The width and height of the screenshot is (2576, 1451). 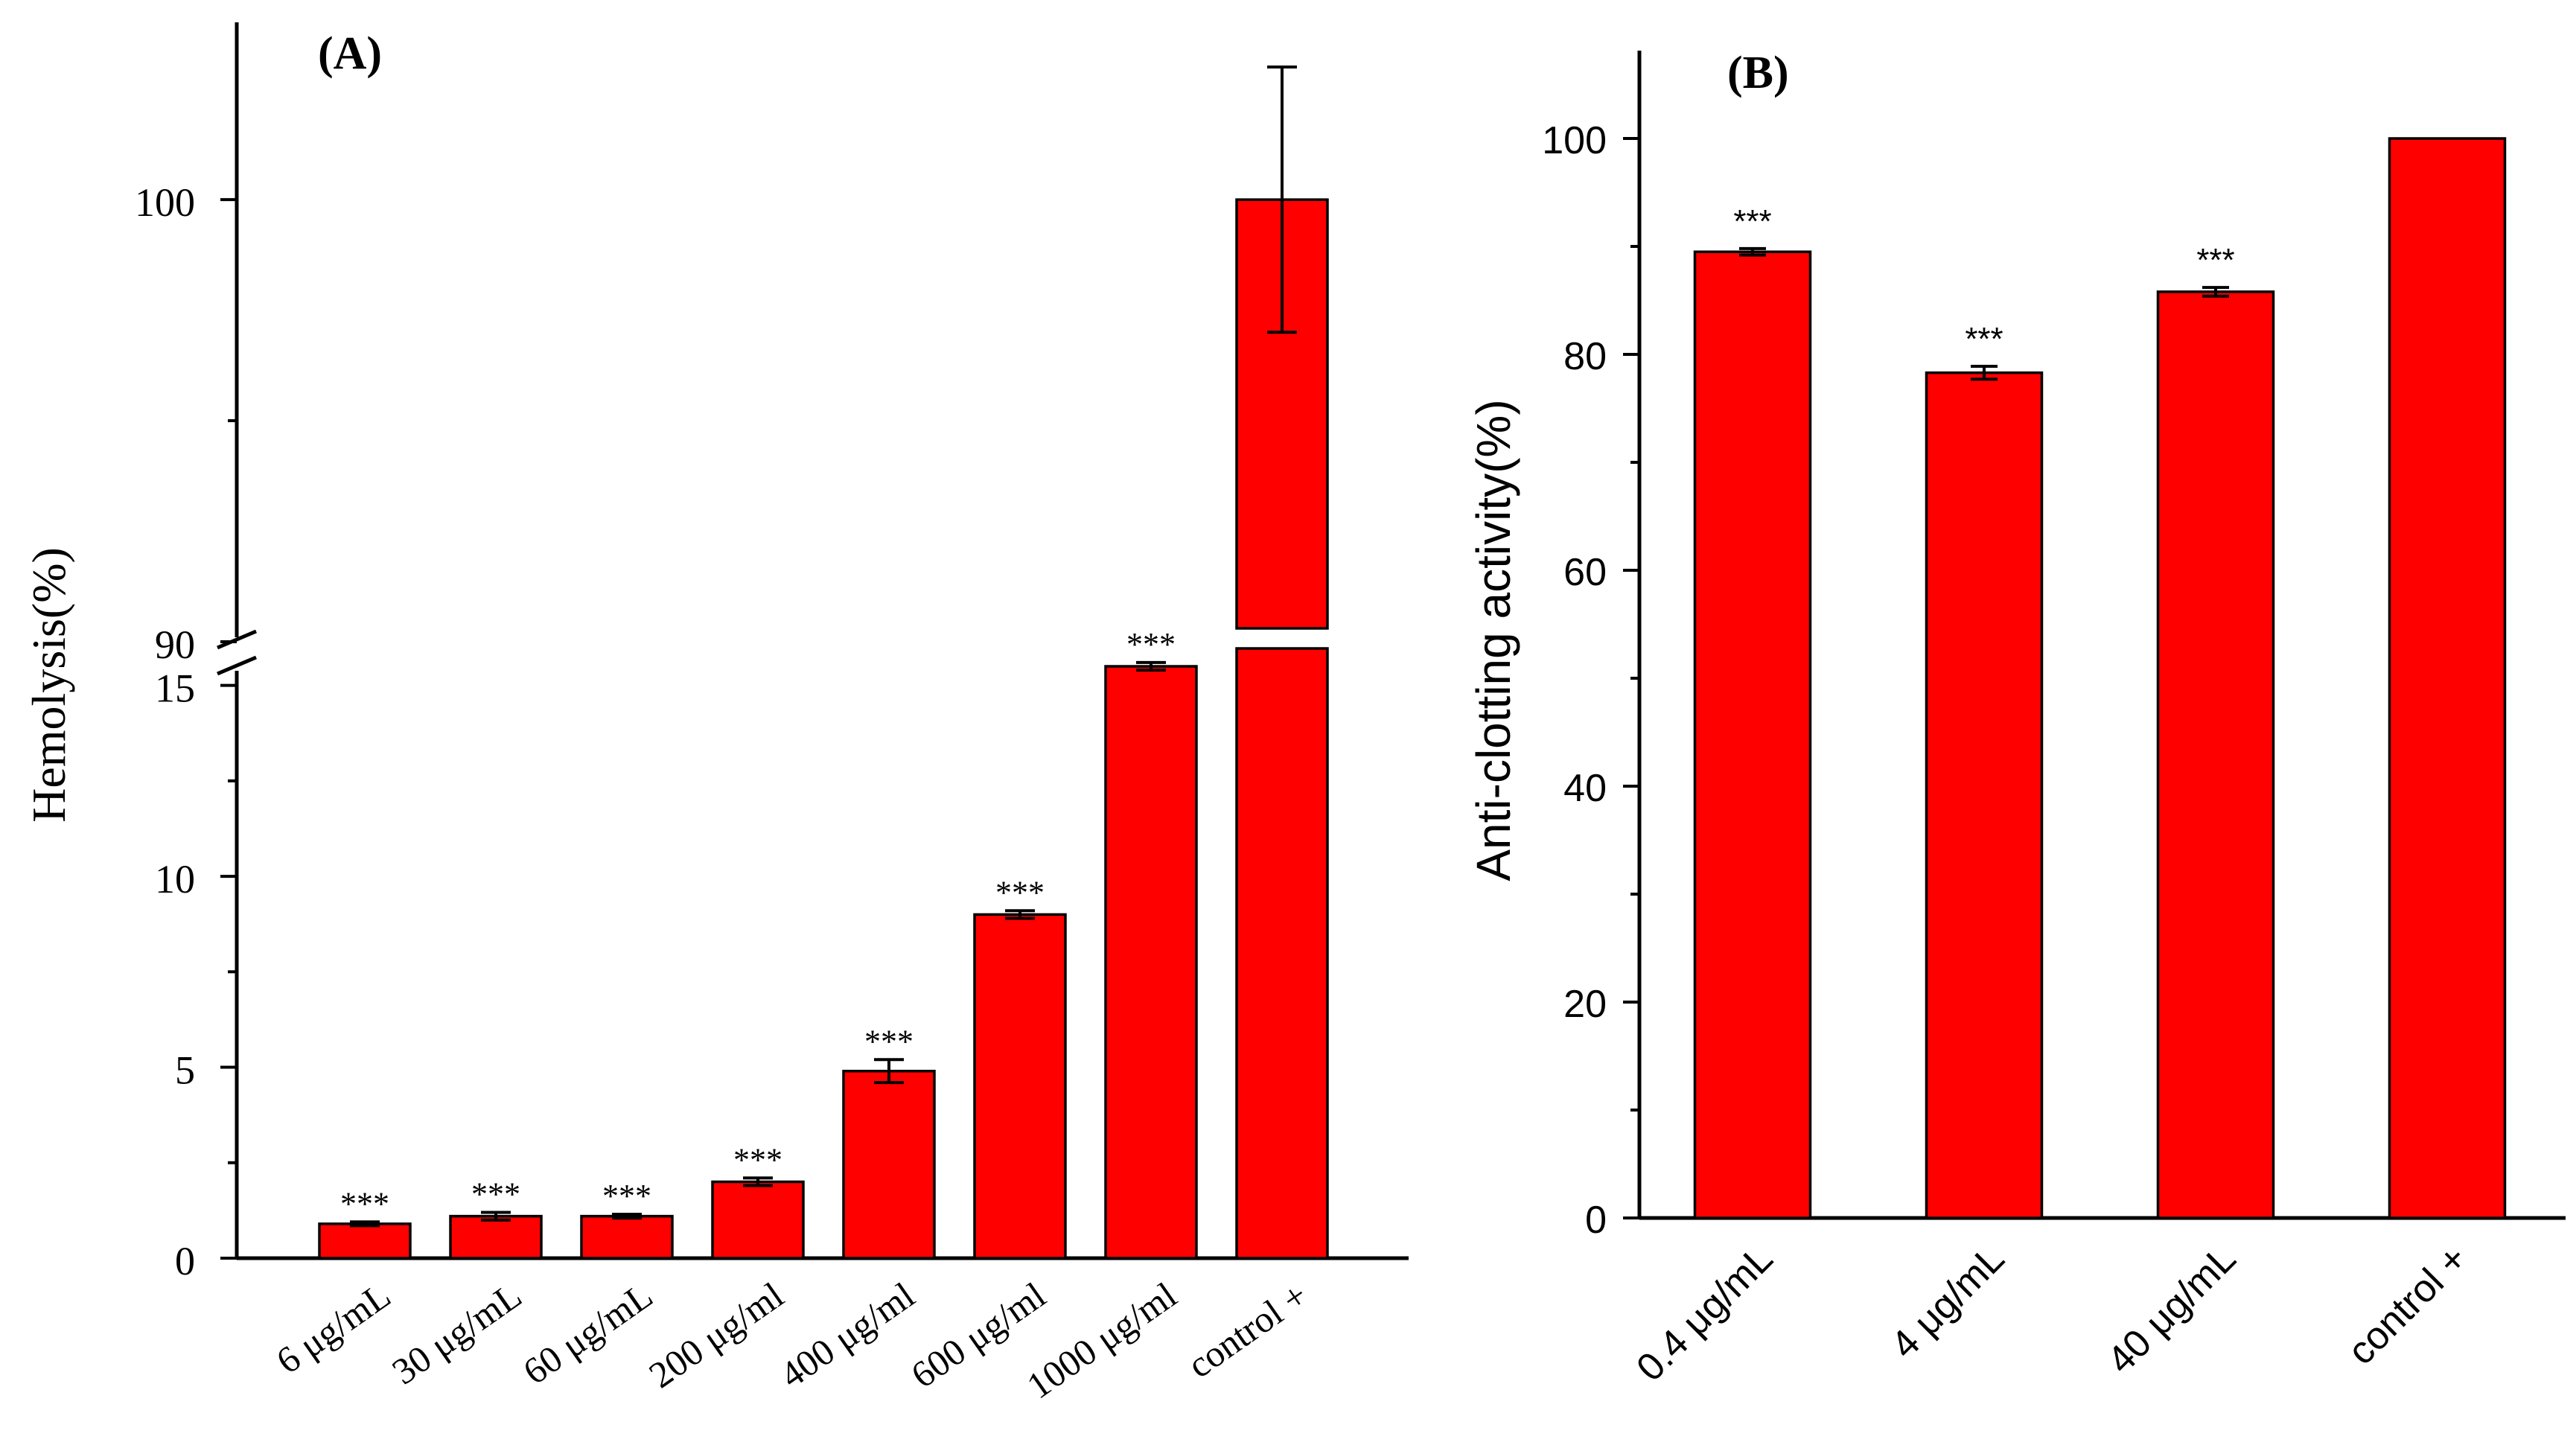 What do you see at coordinates (2051, 1313) in the screenshot?
I see `panel-b-x-tick-labels: 0.4 μg/mL 4 μg/mL 40 μg/mL control +` at bounding box center [2051, 1313].